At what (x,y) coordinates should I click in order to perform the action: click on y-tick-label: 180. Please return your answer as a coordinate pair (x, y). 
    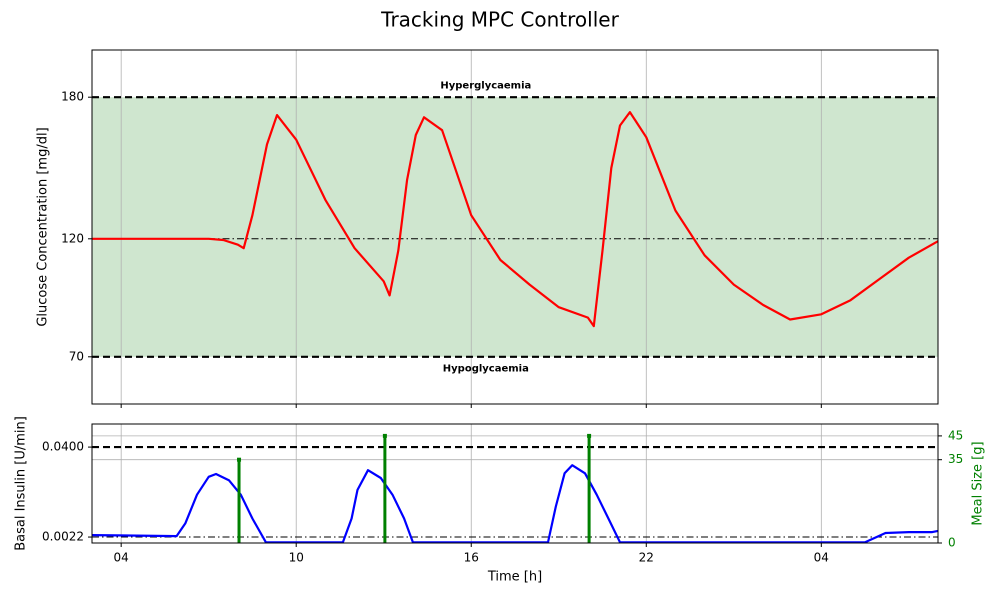
    Looking at the image, I should click on (72, 97).